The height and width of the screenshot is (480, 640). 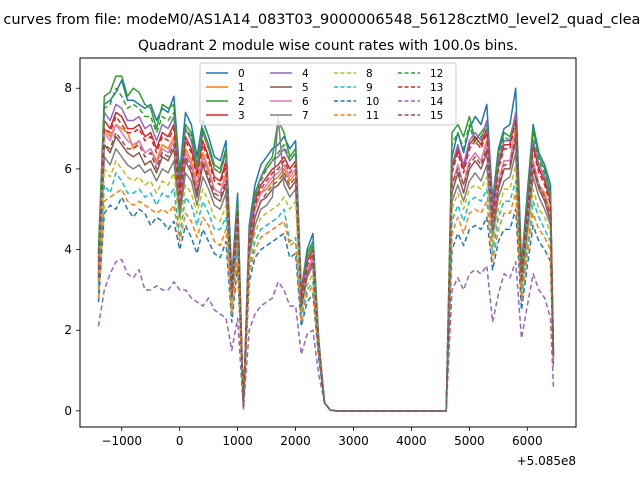 I want to click on x-offset-label: +5.085e8, so click(x=546, y=461).